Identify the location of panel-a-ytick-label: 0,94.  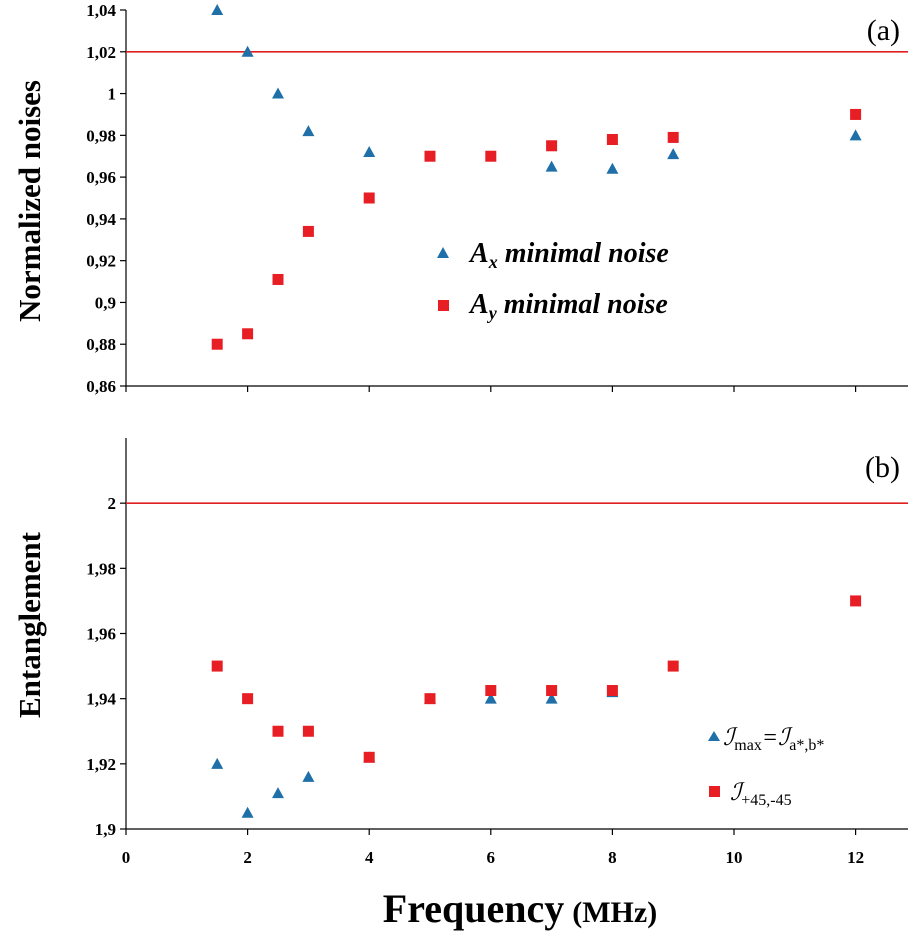
(101, 219).